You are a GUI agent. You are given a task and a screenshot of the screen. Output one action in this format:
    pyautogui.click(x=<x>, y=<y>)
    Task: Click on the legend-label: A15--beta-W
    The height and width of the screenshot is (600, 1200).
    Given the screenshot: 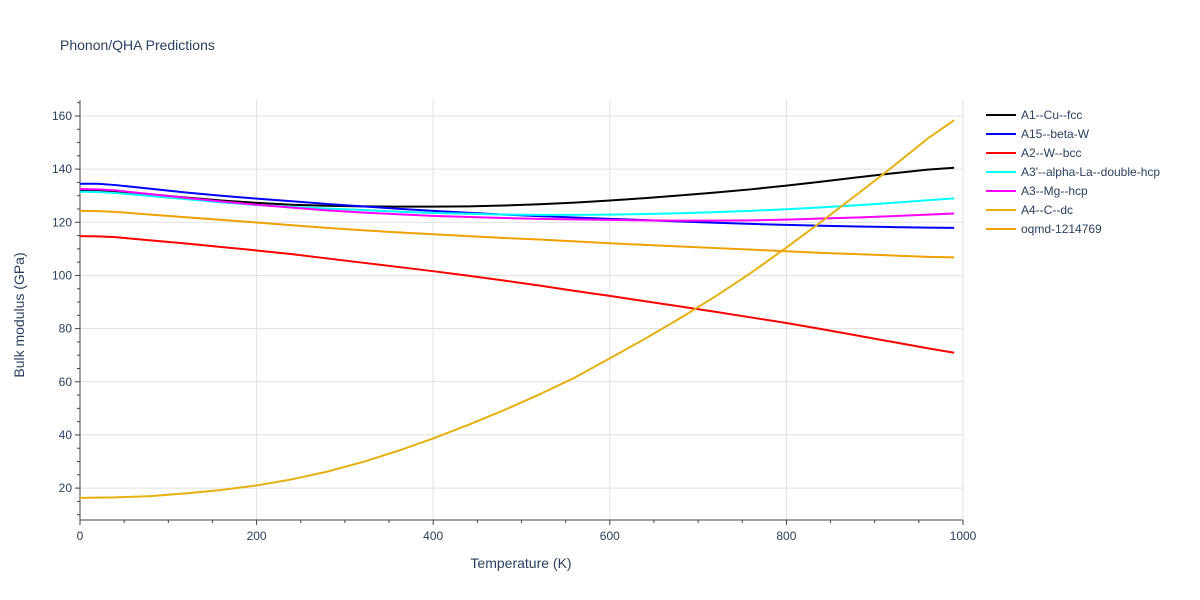 What is the action you would take?
    pyautogui.click(x=1055, y=134)
    